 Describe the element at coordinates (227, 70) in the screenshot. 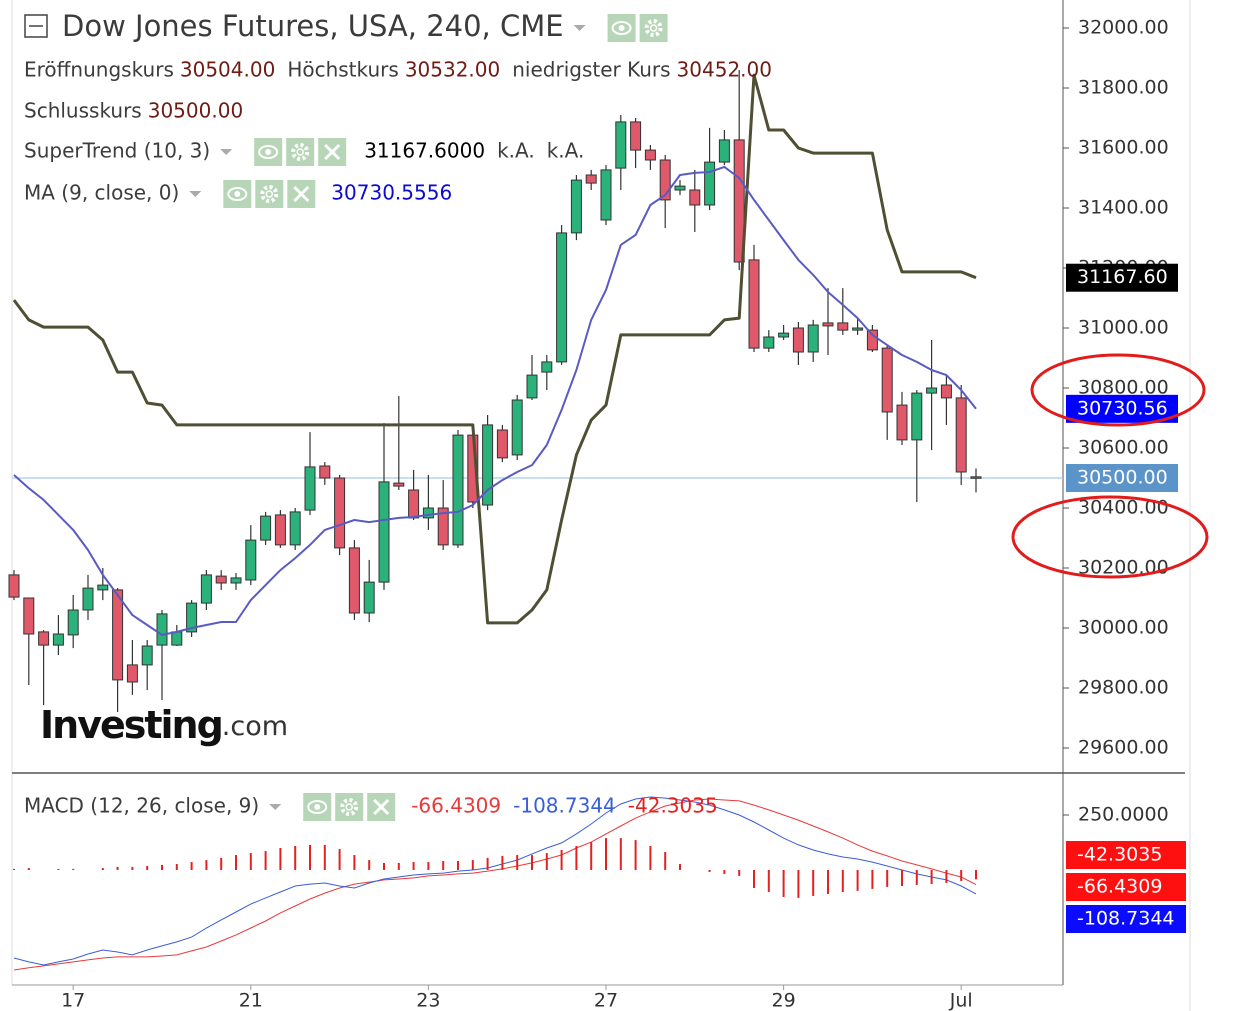

I see `ohlc-value: 30504.00` at that location.